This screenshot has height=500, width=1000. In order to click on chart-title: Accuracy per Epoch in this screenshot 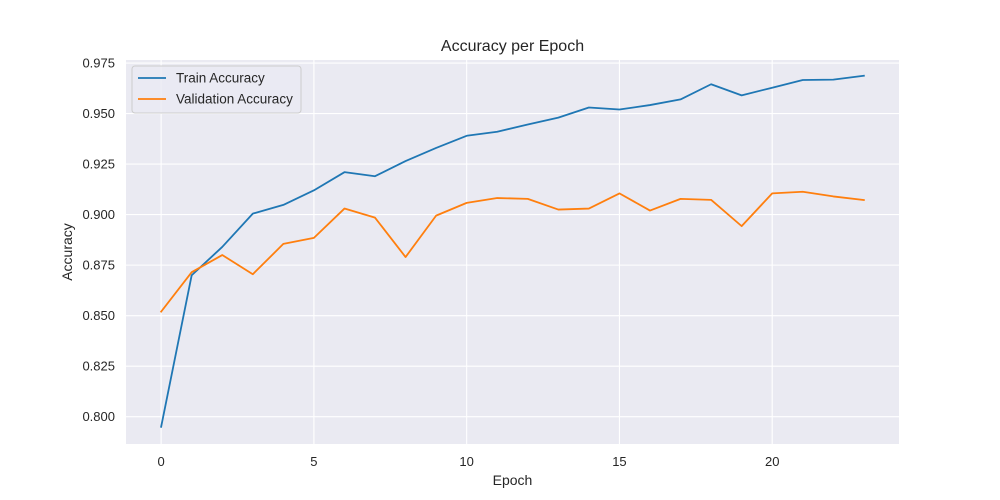, I will do `click(512, 46)`.